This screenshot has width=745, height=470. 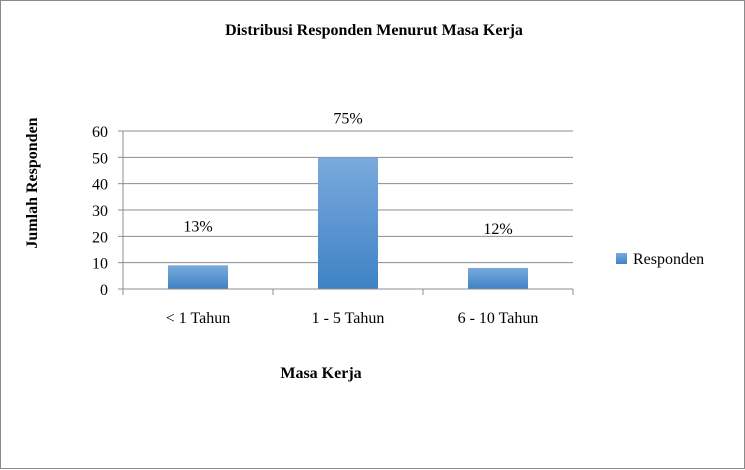 What do you see at coordinates (374, 30) in the screenshot?
I see `chart-title: Distribusi Responden Menurut Masa Kerja` at bounding box center [374, 30].